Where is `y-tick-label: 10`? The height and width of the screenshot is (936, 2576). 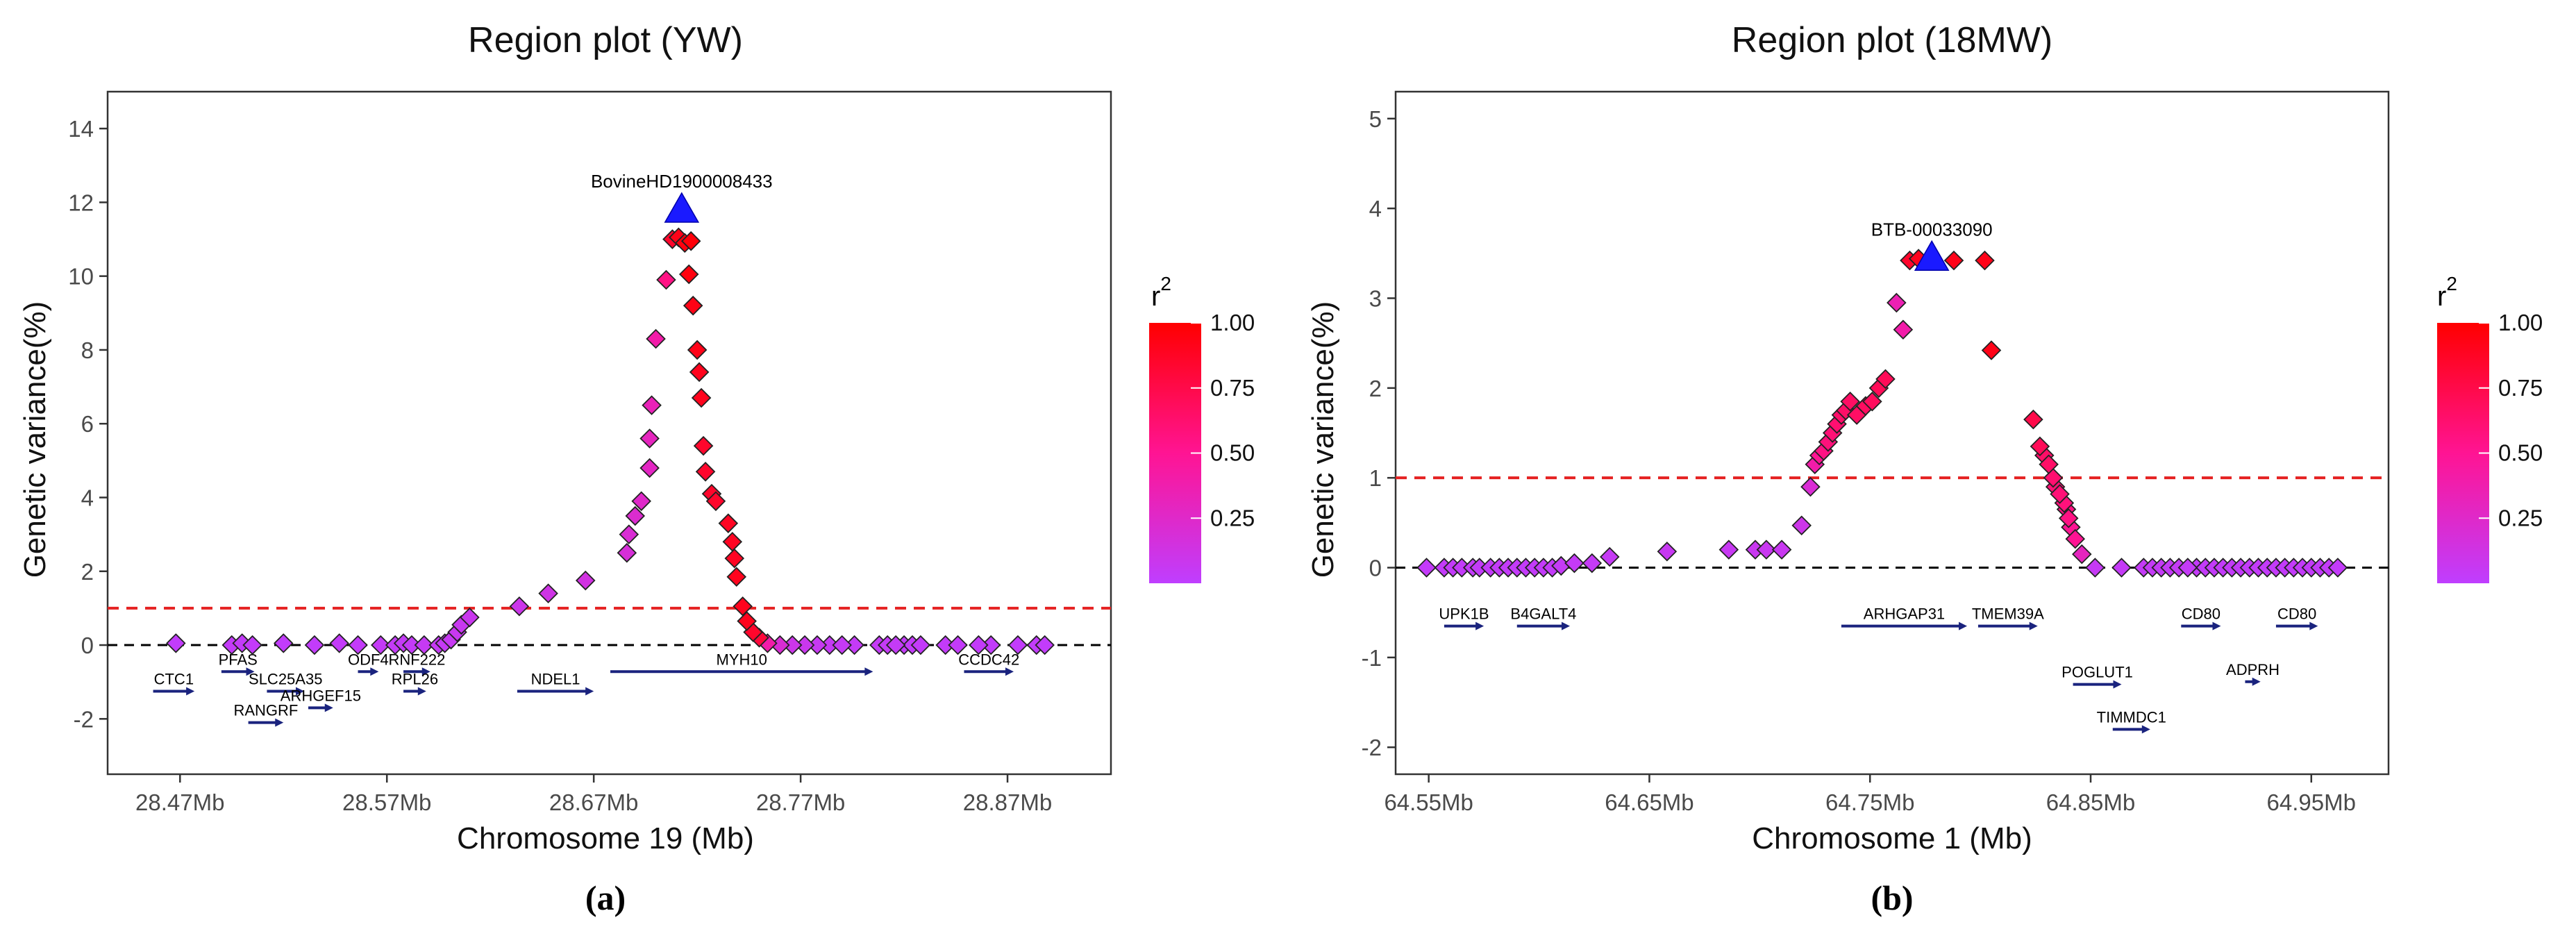 y-tick-label: 10 is located at coordinates (81, 277).